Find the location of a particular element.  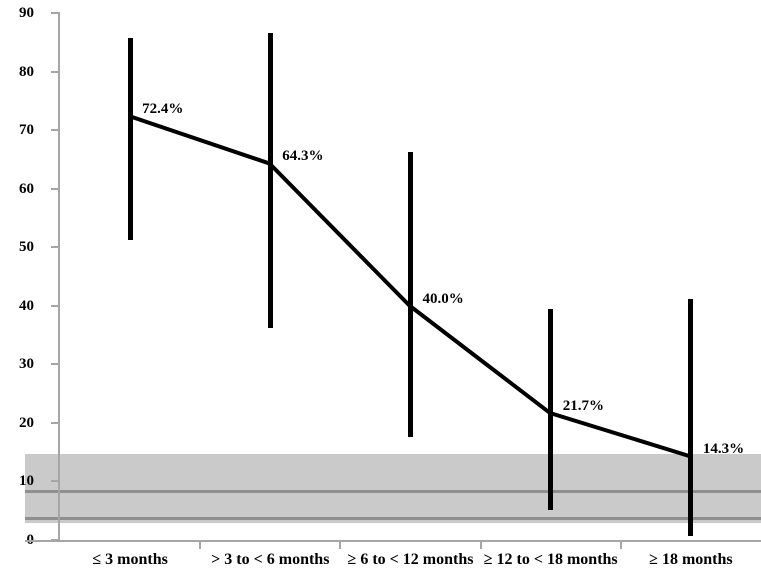

y-axis-tick-label: 20 is located at coordinates (26, 422).